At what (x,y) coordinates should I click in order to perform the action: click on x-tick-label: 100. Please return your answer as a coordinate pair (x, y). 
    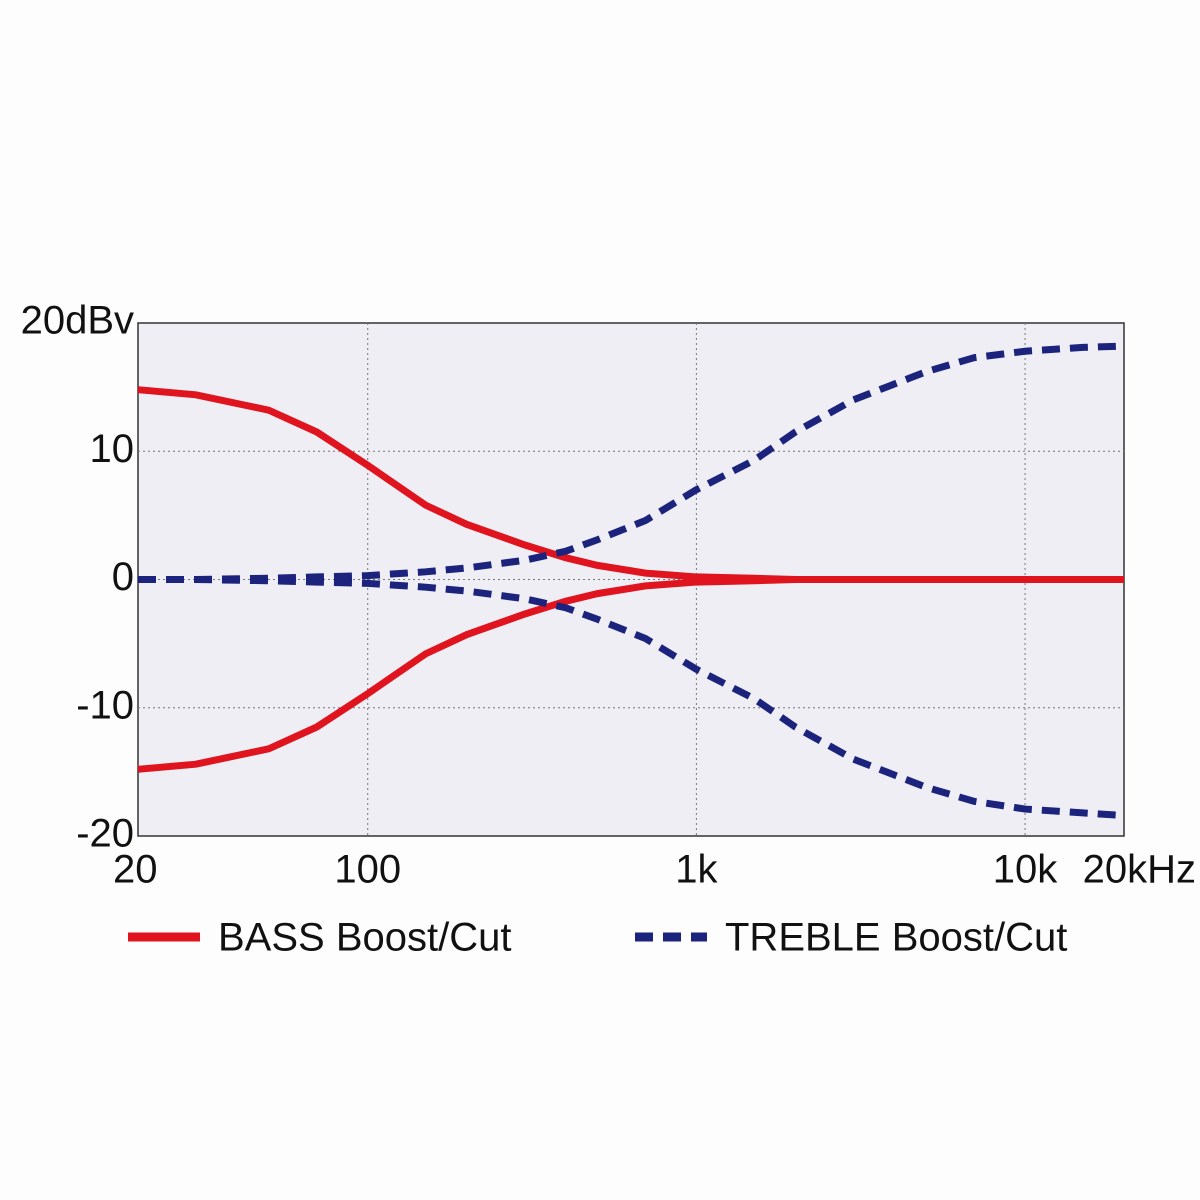
    Looking at the image, I should click on (367, 870).